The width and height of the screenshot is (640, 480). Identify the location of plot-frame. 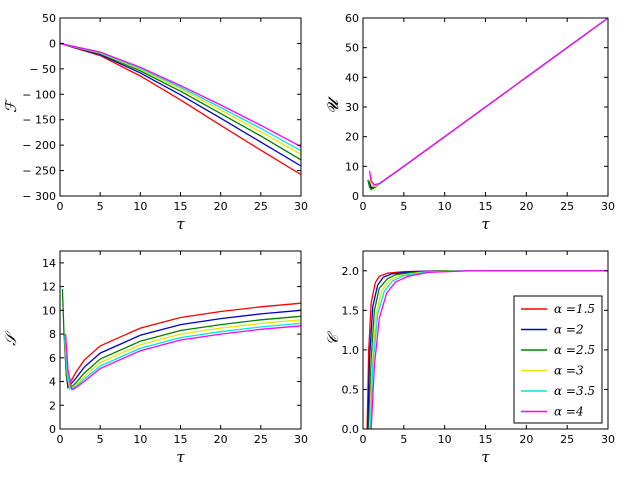
(180, 107).